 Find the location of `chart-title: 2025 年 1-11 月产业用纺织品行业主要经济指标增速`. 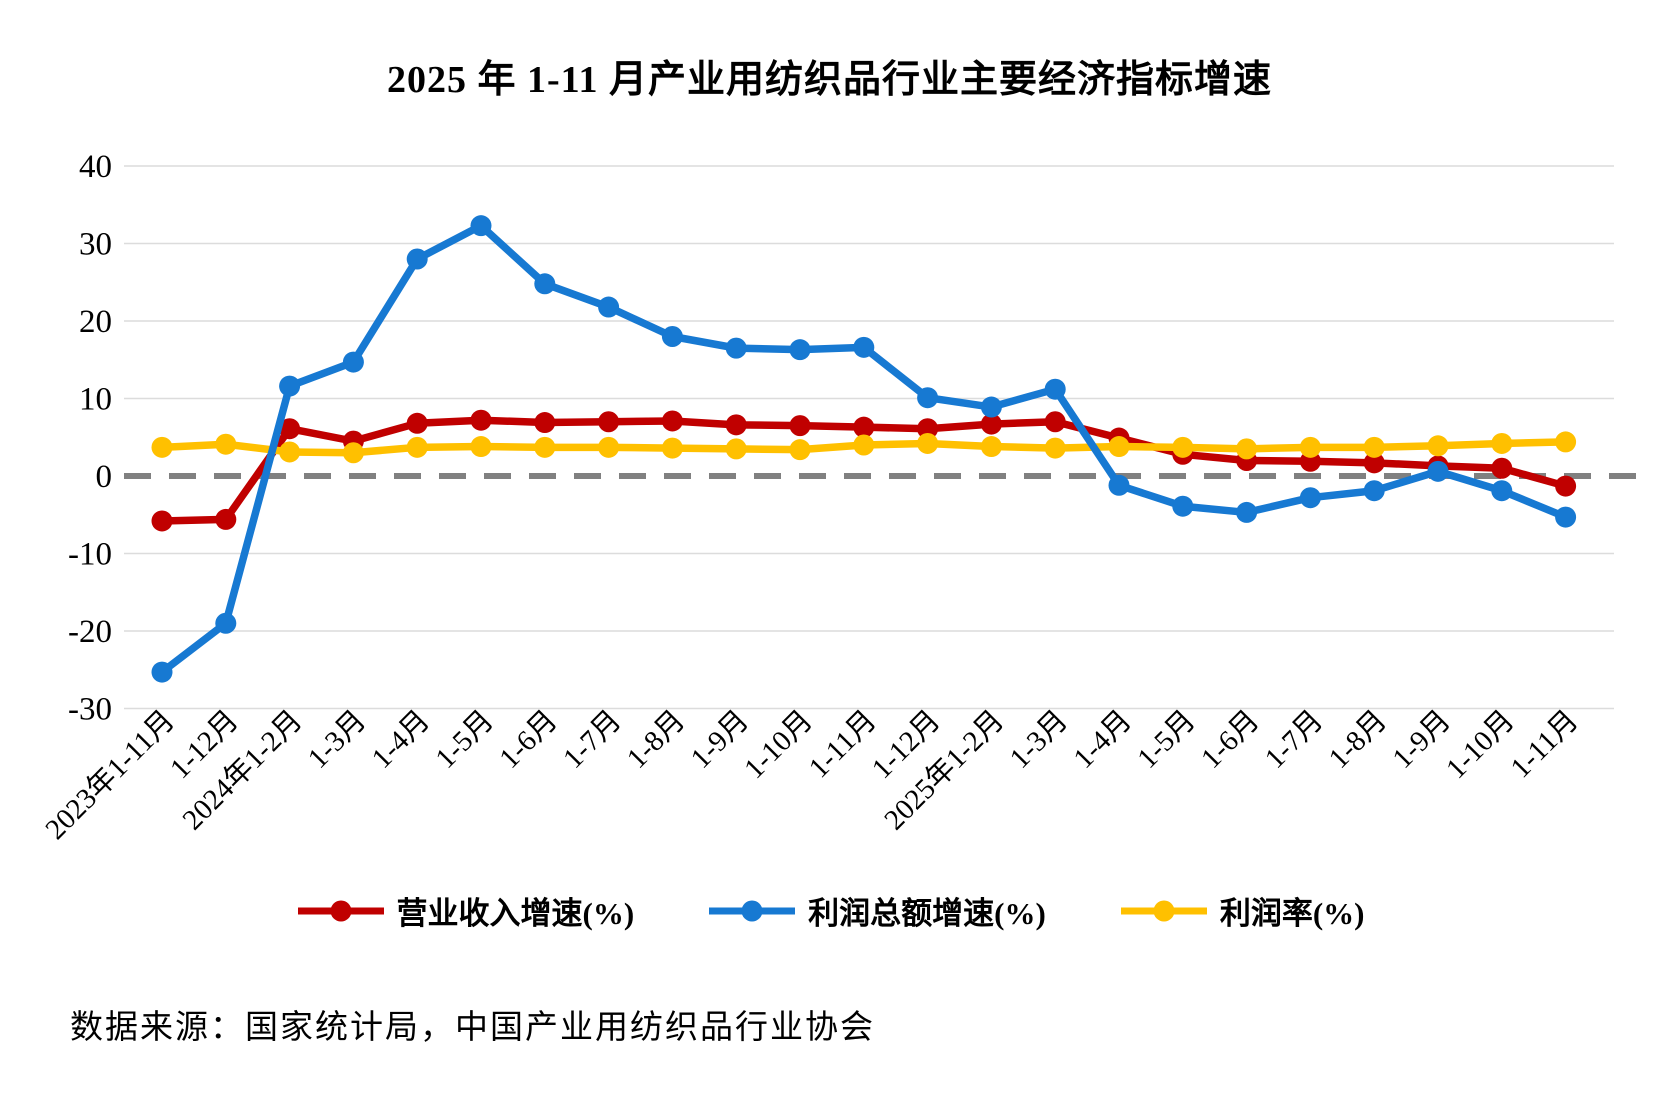

chart-title: 2025 年 1-11 月产业用纺织品行业主要经济指标增速 is located at coordinates (829, 80).